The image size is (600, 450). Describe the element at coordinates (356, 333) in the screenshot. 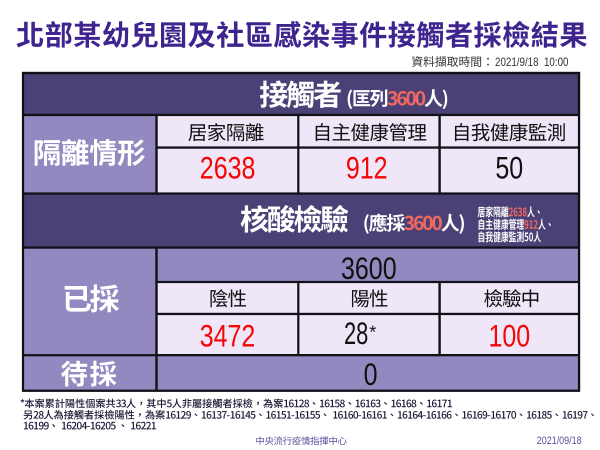

I see `svg-text: 28` at that location.